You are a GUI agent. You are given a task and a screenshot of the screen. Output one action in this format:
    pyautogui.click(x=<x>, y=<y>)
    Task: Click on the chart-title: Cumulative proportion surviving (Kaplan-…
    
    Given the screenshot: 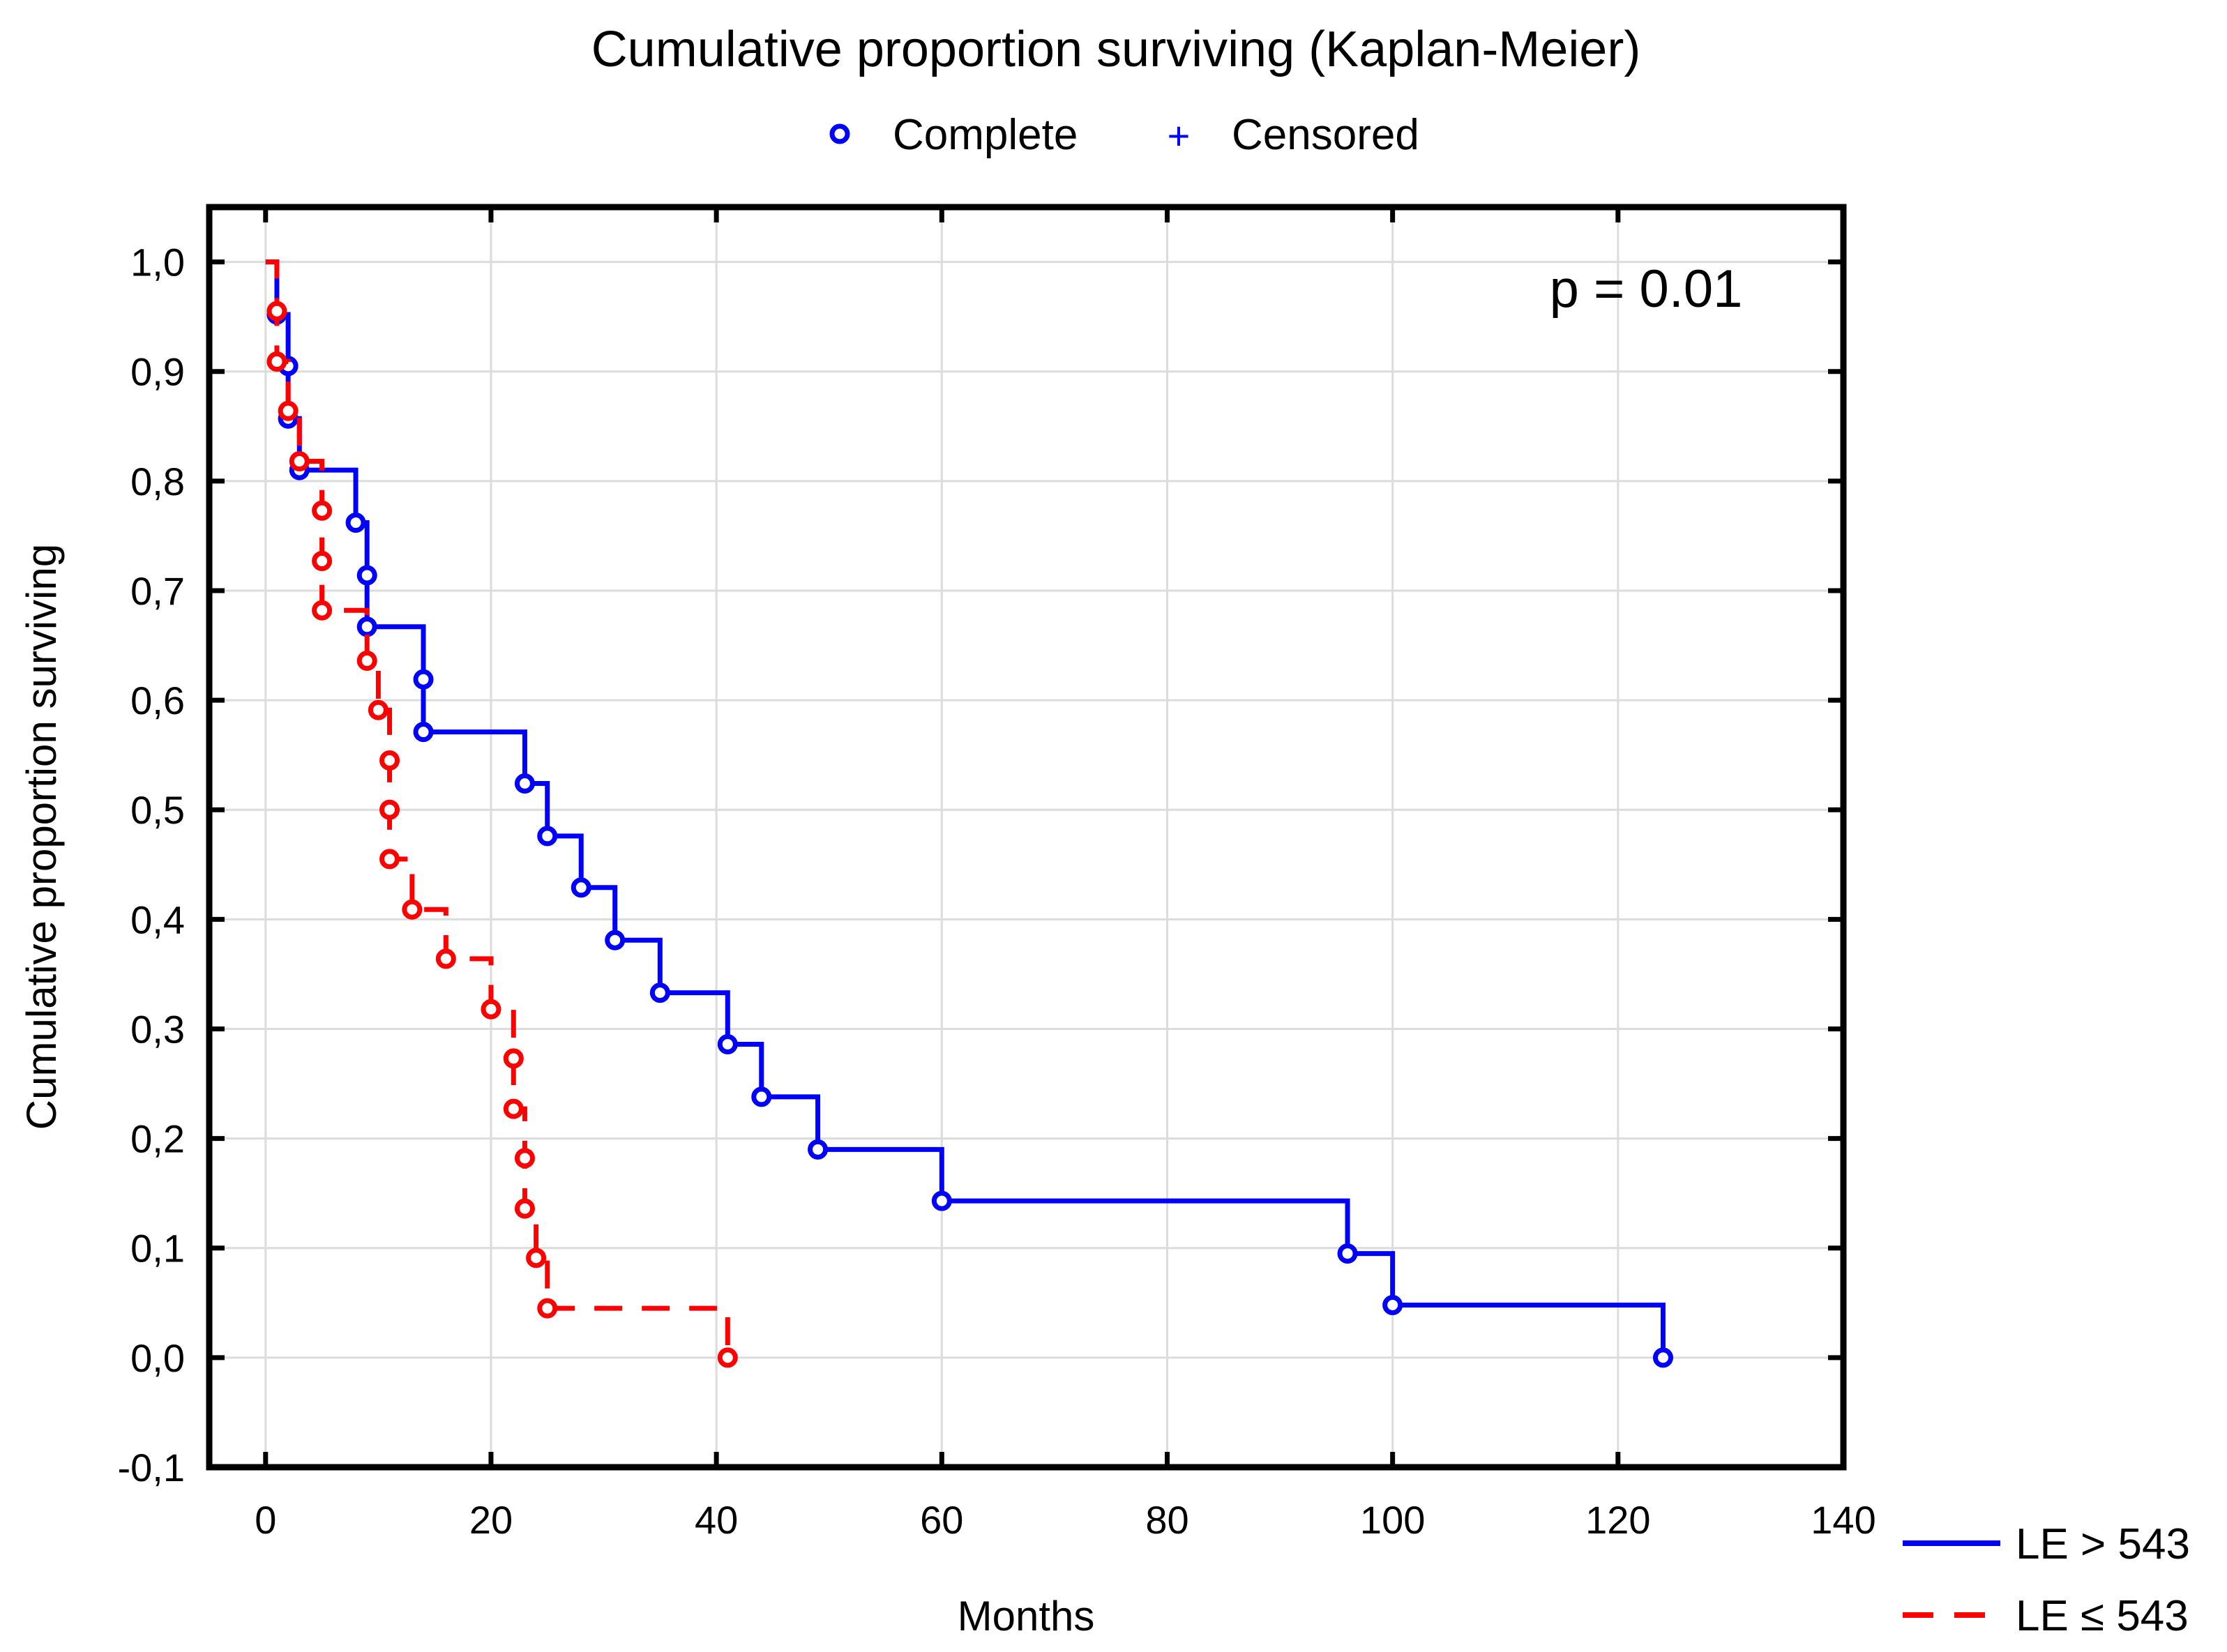 What is the action you would take?
    pyautogui.click(x=1116, y=49)
    